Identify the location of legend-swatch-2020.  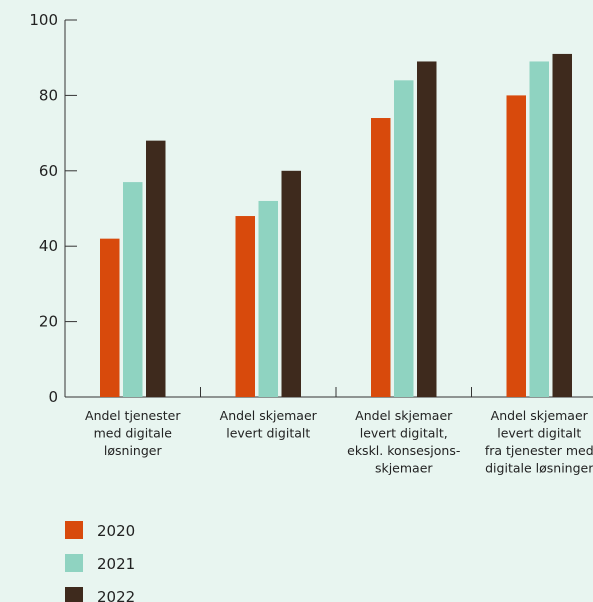
(74, 530).